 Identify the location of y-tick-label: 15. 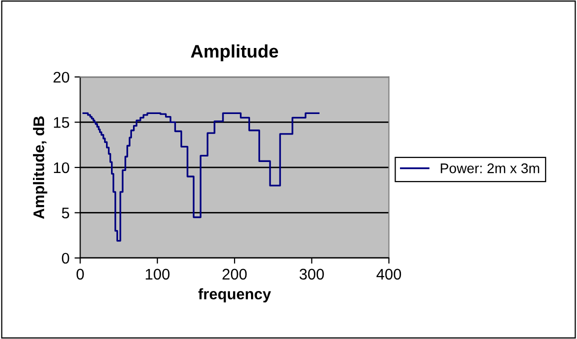
(62, 122).